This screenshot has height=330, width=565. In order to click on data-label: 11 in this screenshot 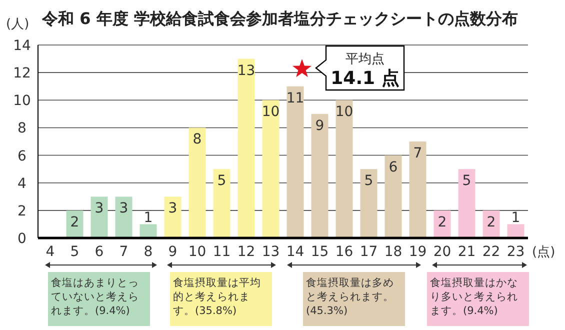, I will do `click(295, 98)`.